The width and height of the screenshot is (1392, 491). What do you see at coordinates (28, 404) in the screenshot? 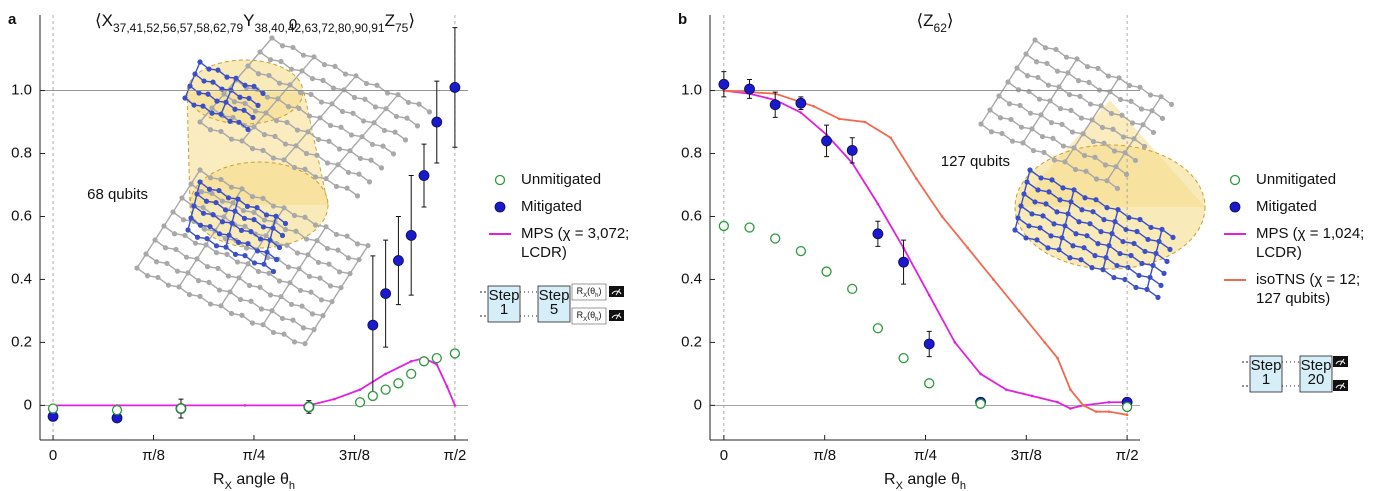
I see `y-tick-label: 0` at bounding box center [28, 404].